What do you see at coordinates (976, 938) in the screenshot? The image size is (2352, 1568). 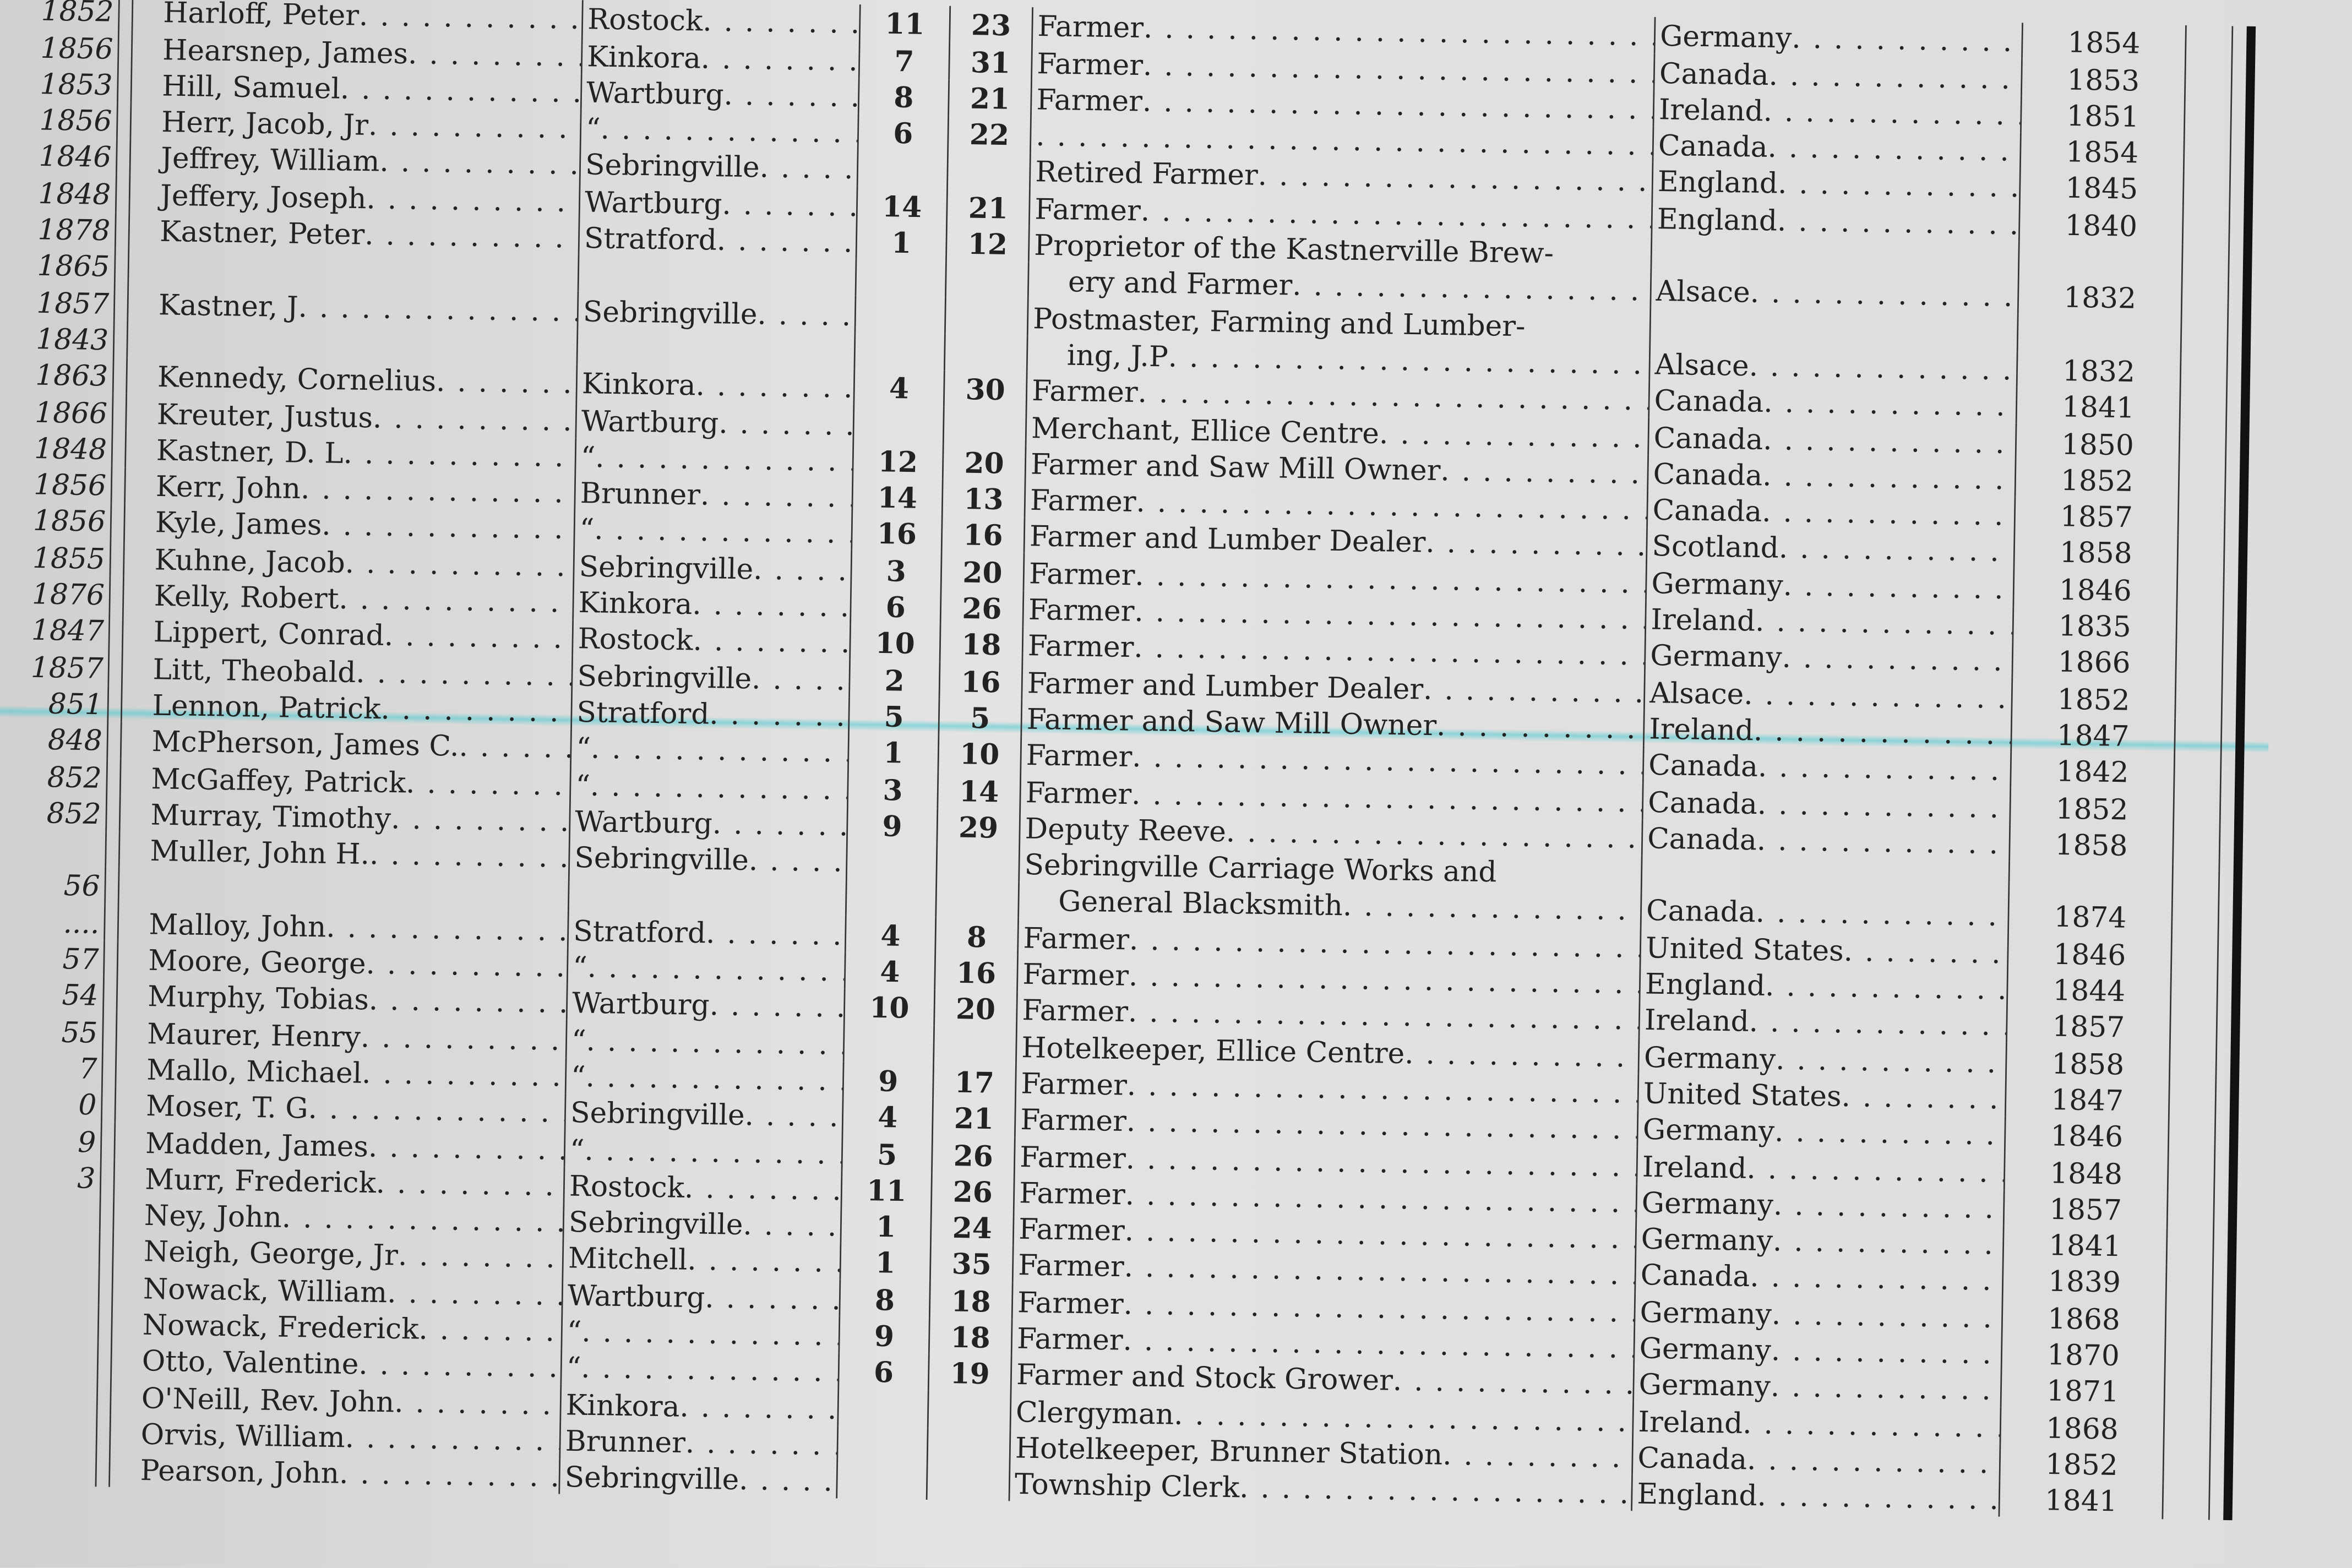 I see `concession-number-text: 8` at bounding box center [976, 938].